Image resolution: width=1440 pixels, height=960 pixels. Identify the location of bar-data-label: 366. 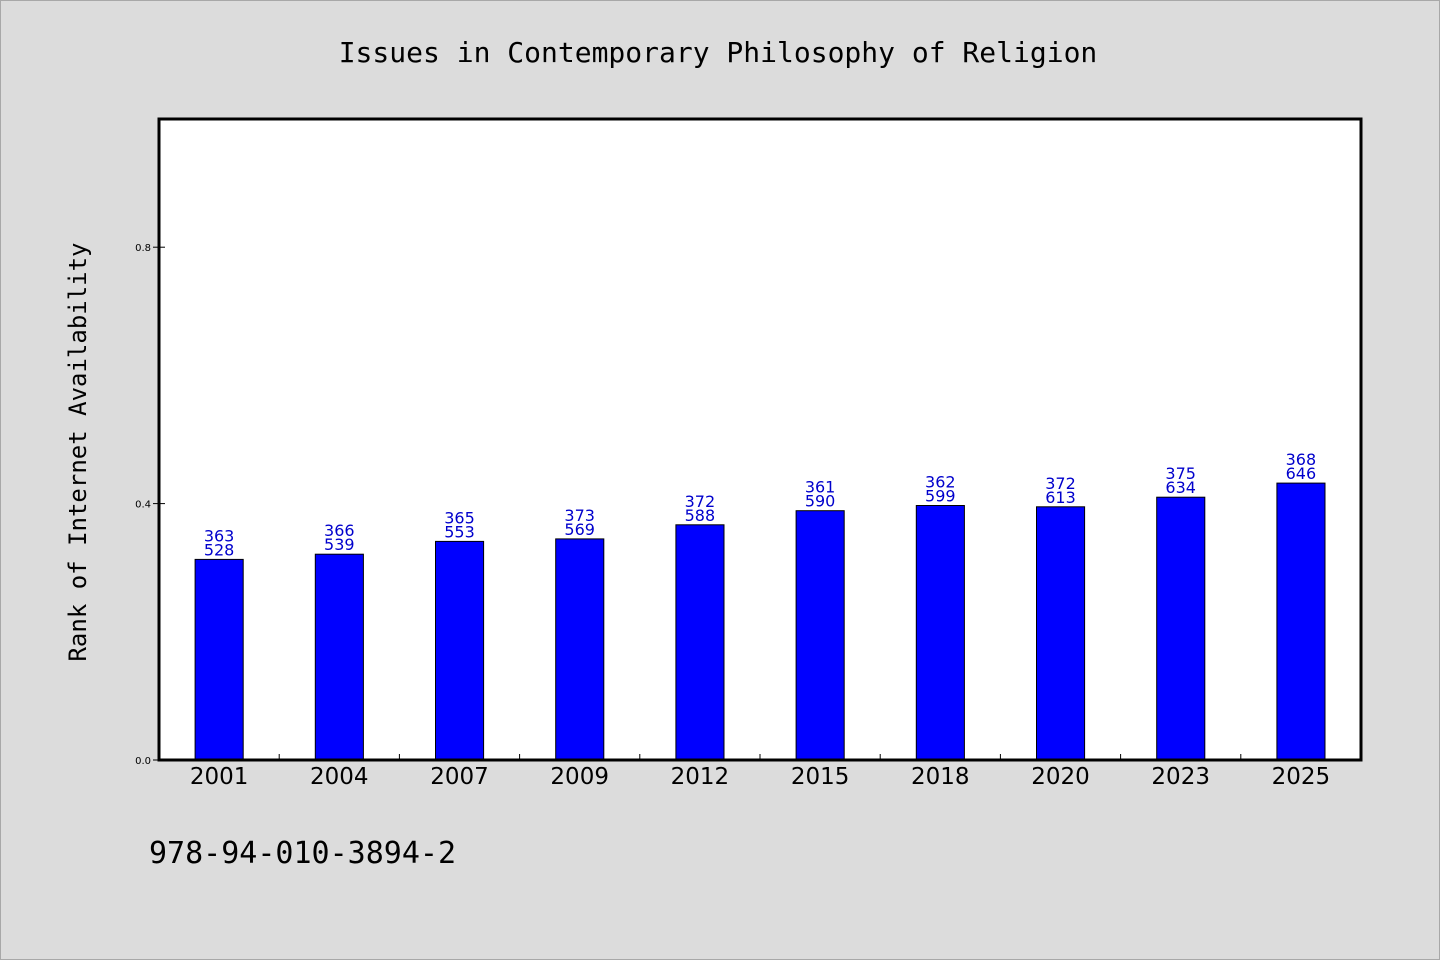
(339, 530).